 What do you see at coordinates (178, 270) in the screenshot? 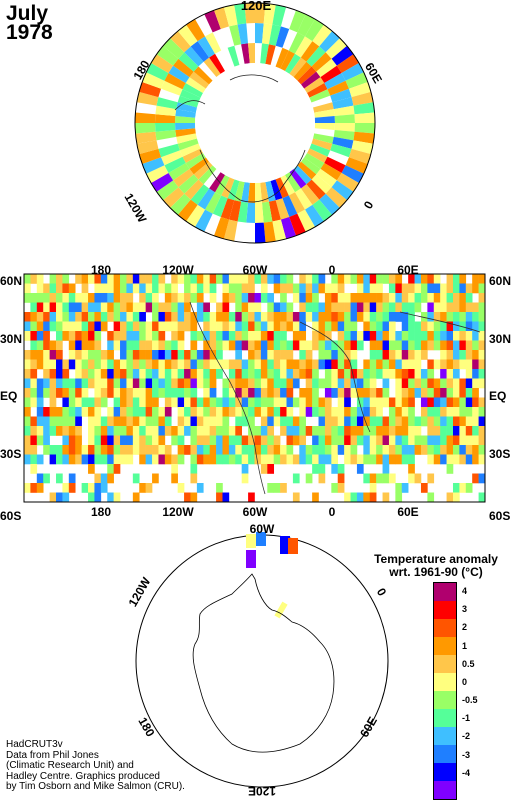
I see `top-tick-120w: 120W` at bounding box center [178, 270].